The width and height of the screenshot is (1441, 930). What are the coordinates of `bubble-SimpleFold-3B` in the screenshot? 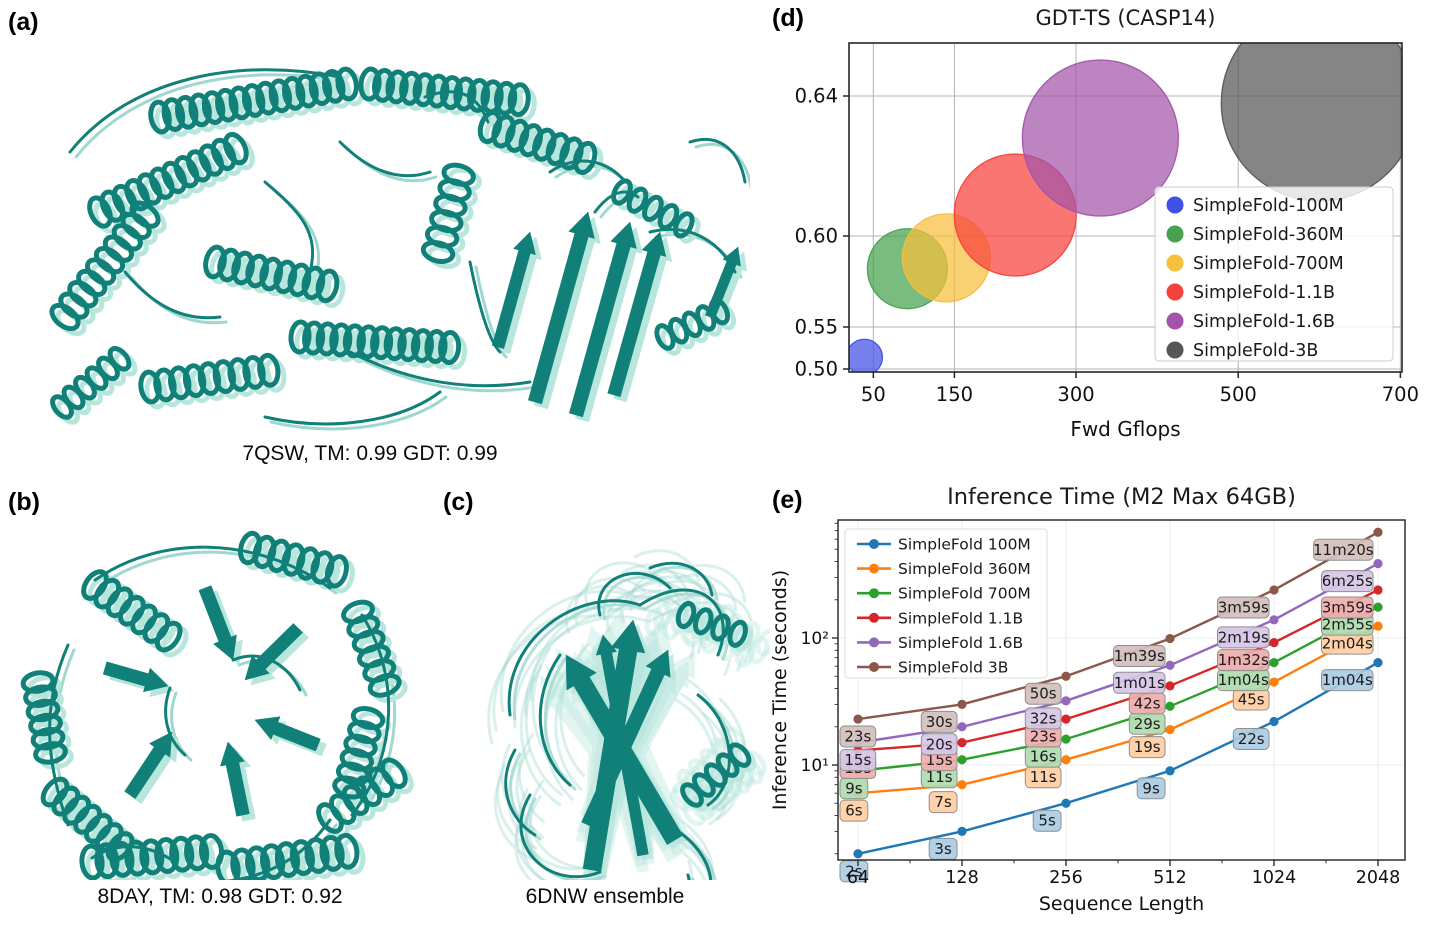 It's located at (1311, 122).